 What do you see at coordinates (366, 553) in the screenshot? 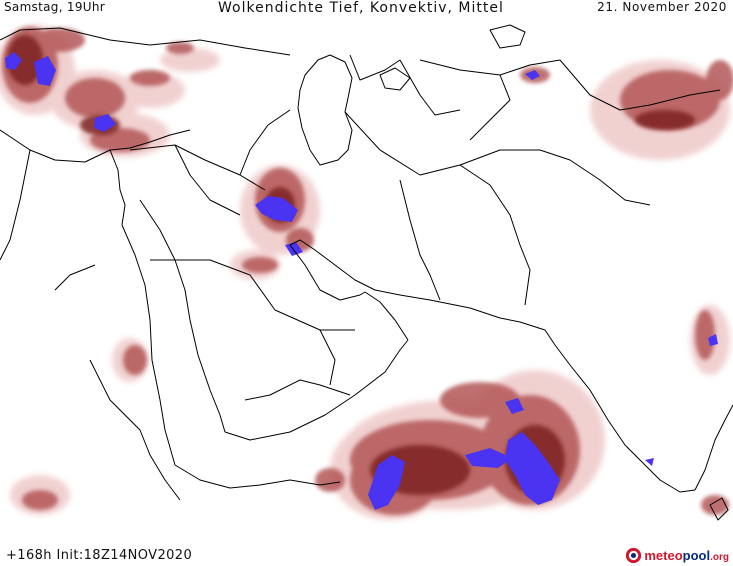
I see `footer-bar: +168h Init:18Z14NOV2020 meteopool.org` at bounding box center [366, 553].